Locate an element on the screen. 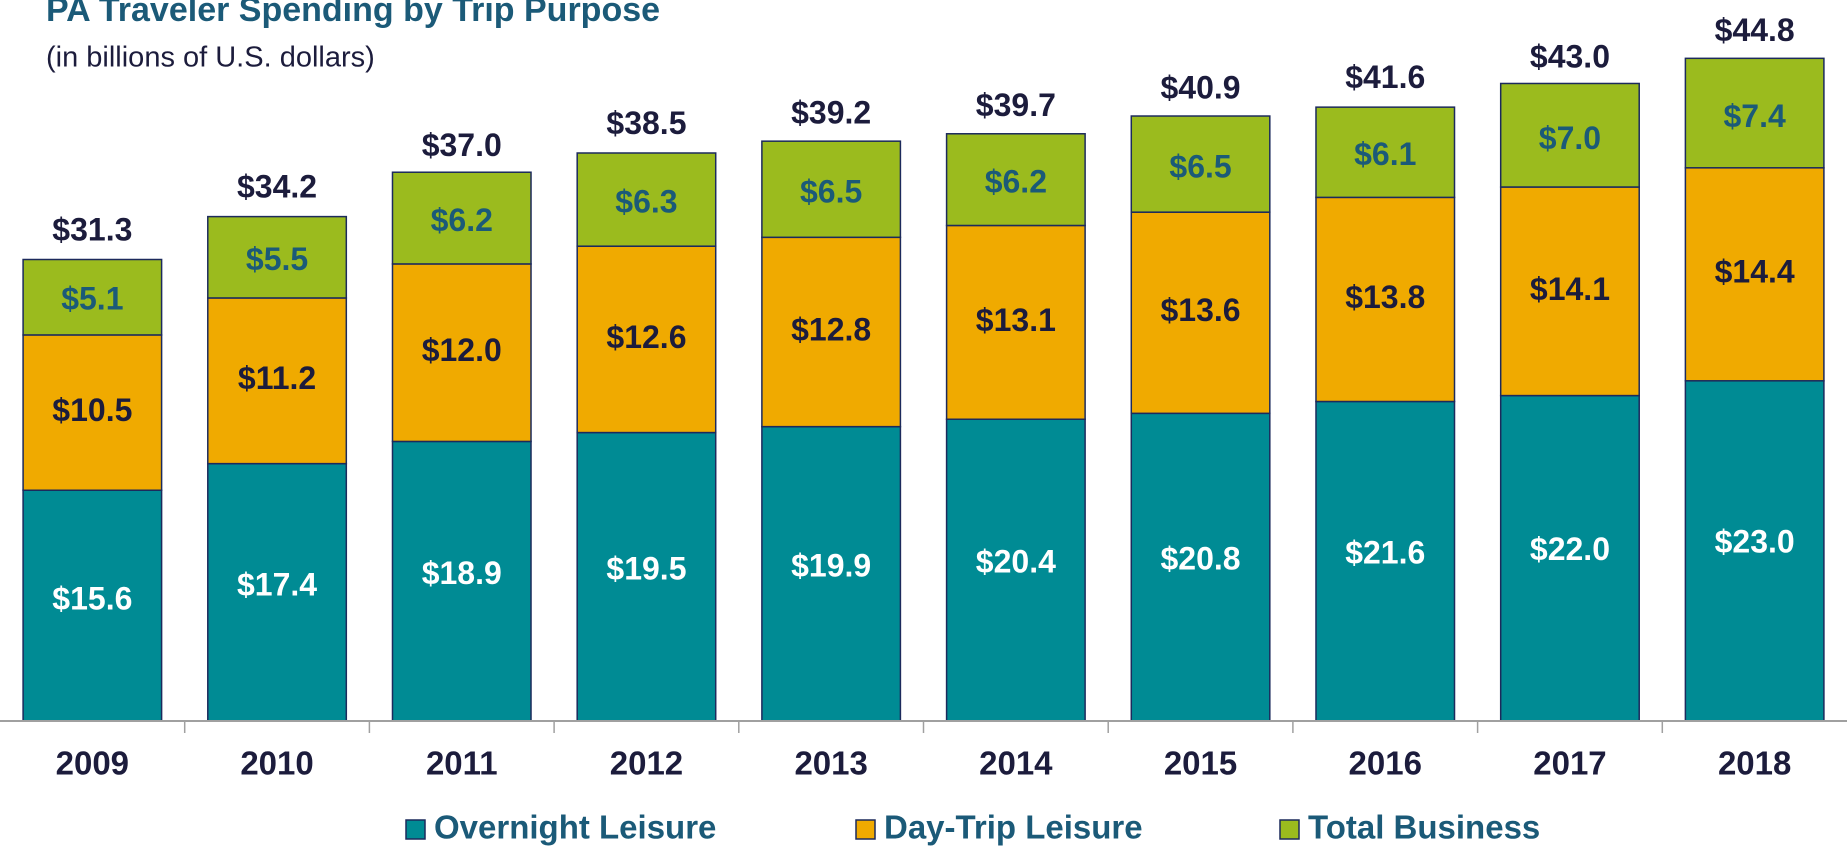 The height and width of the screenshot is (848, 1847). x-tick-label: 2017 is located at coordinates (1569, 763).